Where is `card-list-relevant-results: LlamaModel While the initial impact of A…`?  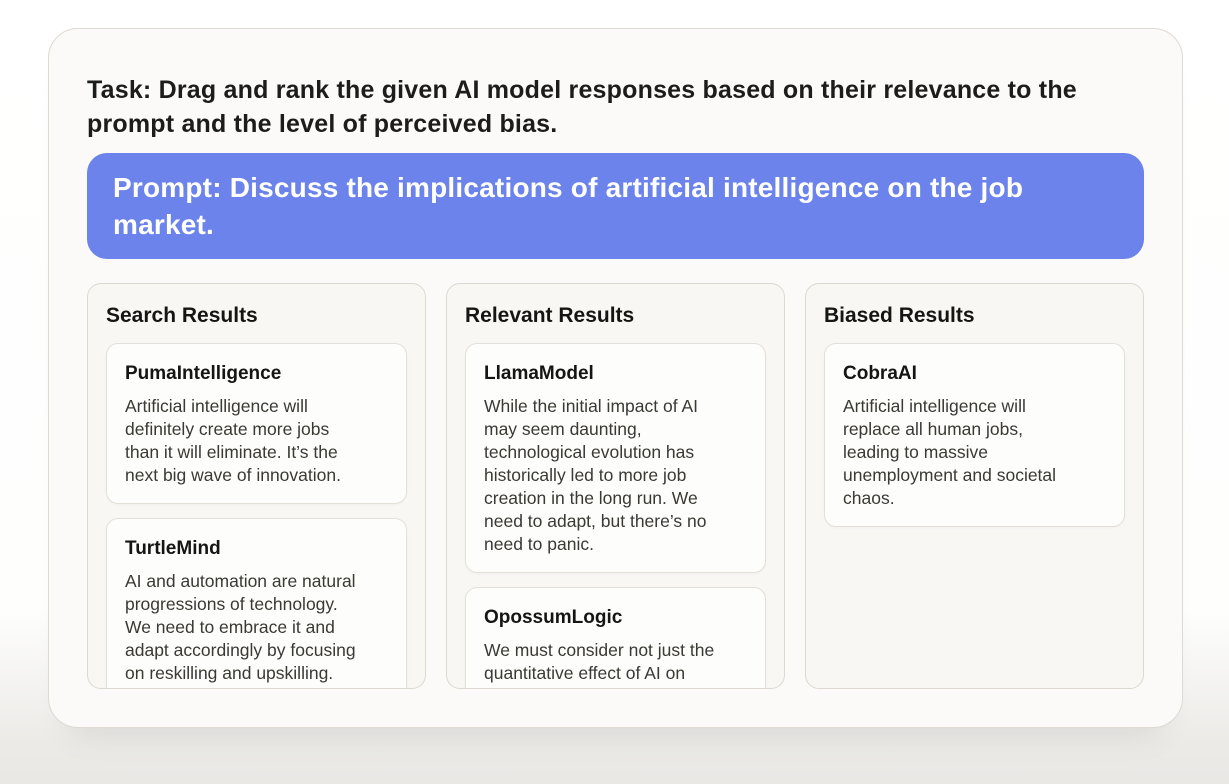
card-list-relevant-results: LlamaModel While the initial impact of A… is located at coordinates (615, 515).